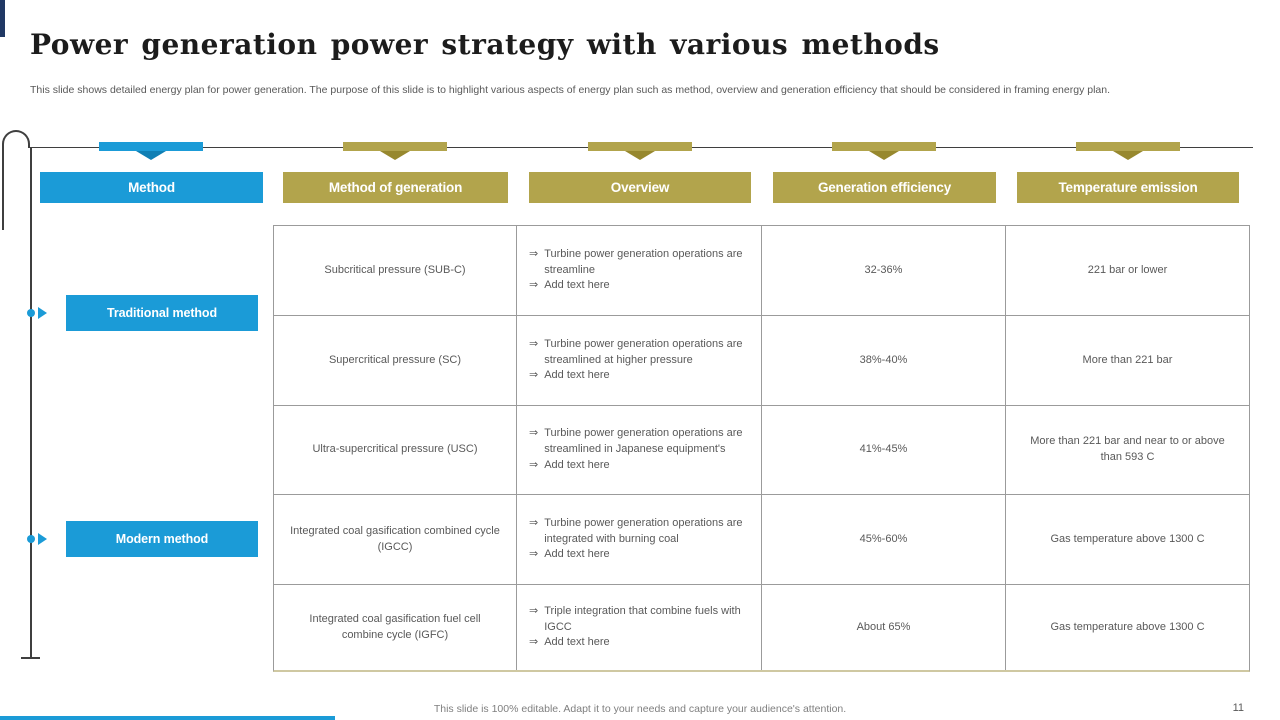  What do you see at coordinates (1127, 271) in the screenshot?
I see `cell-temperature-emission: 221 bar or lower` at bounding box center [1127, 271].